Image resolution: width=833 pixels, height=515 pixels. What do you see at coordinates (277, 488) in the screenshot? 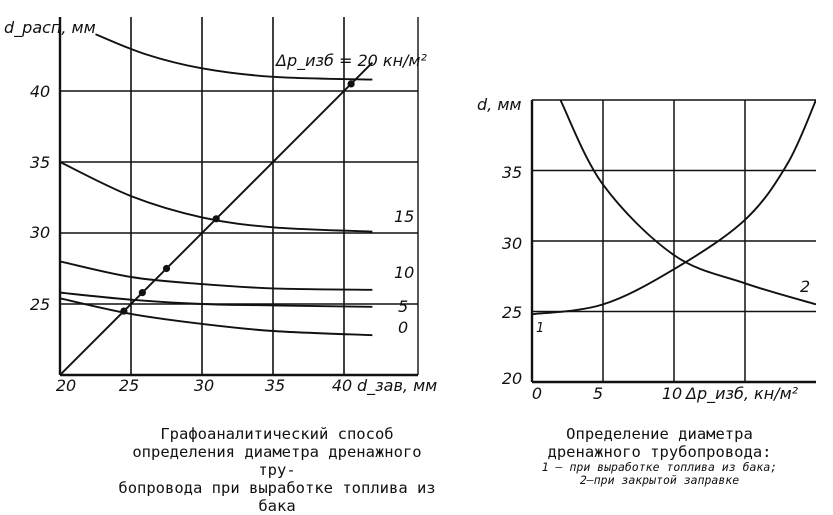
I see `caption-left-line-3: бопровода при выработке топлива из` at bounding box center [277, 488].